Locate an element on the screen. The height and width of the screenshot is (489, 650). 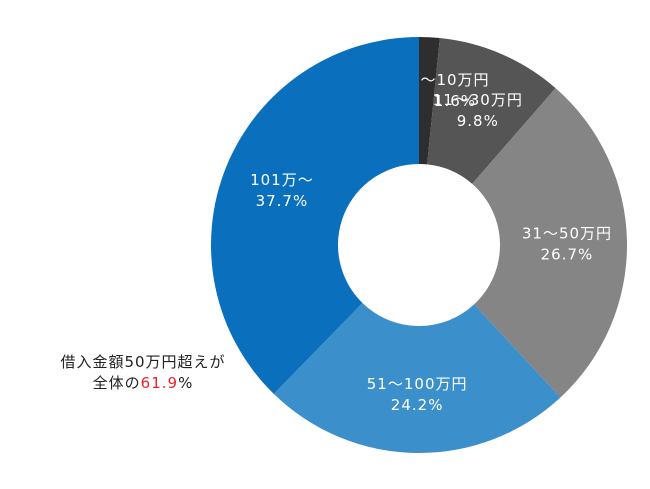
slice-category-label: 101万～ is located at coordinates (282, 180).